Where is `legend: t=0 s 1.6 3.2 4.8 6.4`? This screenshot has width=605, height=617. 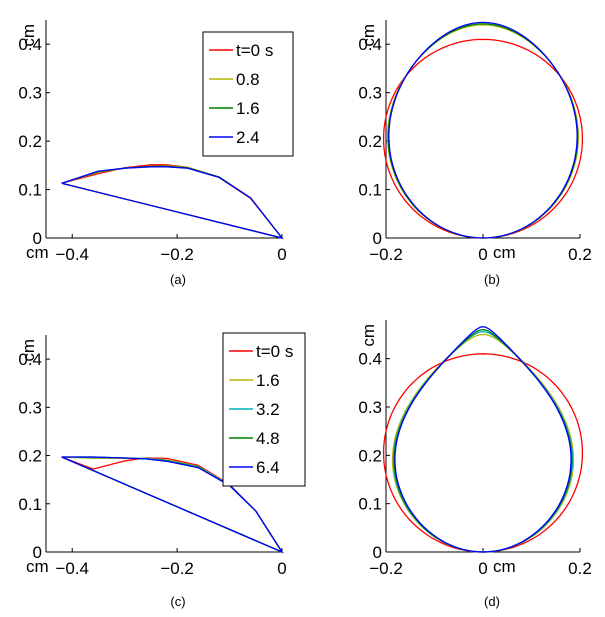
legend: t=0 s 1.6 3.2 4.8 6.4 is located at coordinates (264, 409).